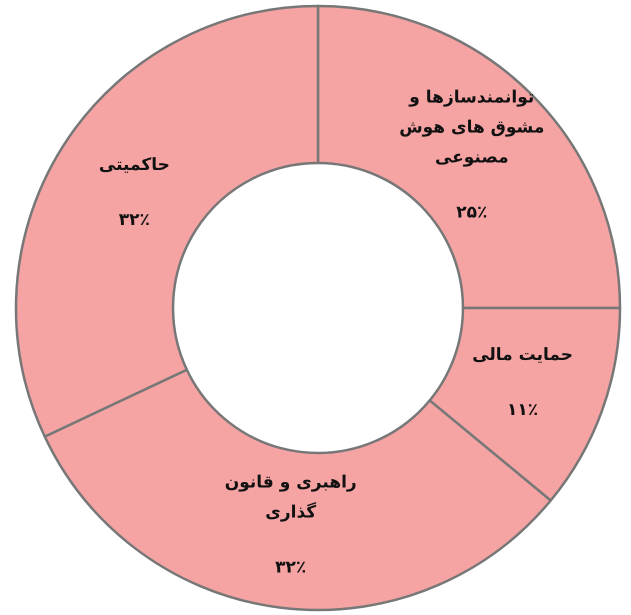 This screenshot has height=615, width=631. What do you see at coordinates (290, 497) in the screenshot?
I see `slice-label: راهبری و قانون گذاری` at bounding box center [290, 497].